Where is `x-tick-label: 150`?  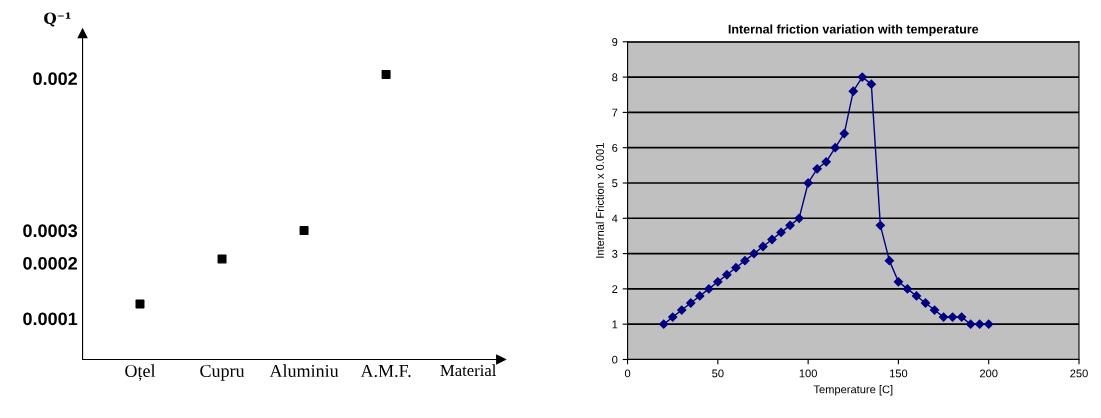
x-tick-label: 150 is located at coordinates (898, 373).